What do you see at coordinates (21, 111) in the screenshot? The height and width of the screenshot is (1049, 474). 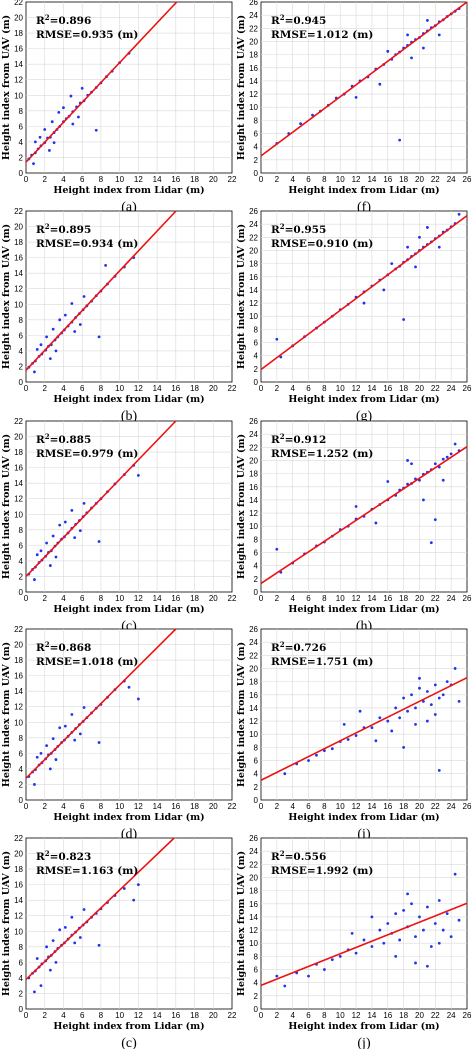 I see `chart-a-y-tick-label: 8` at bounding box center [21, 111].